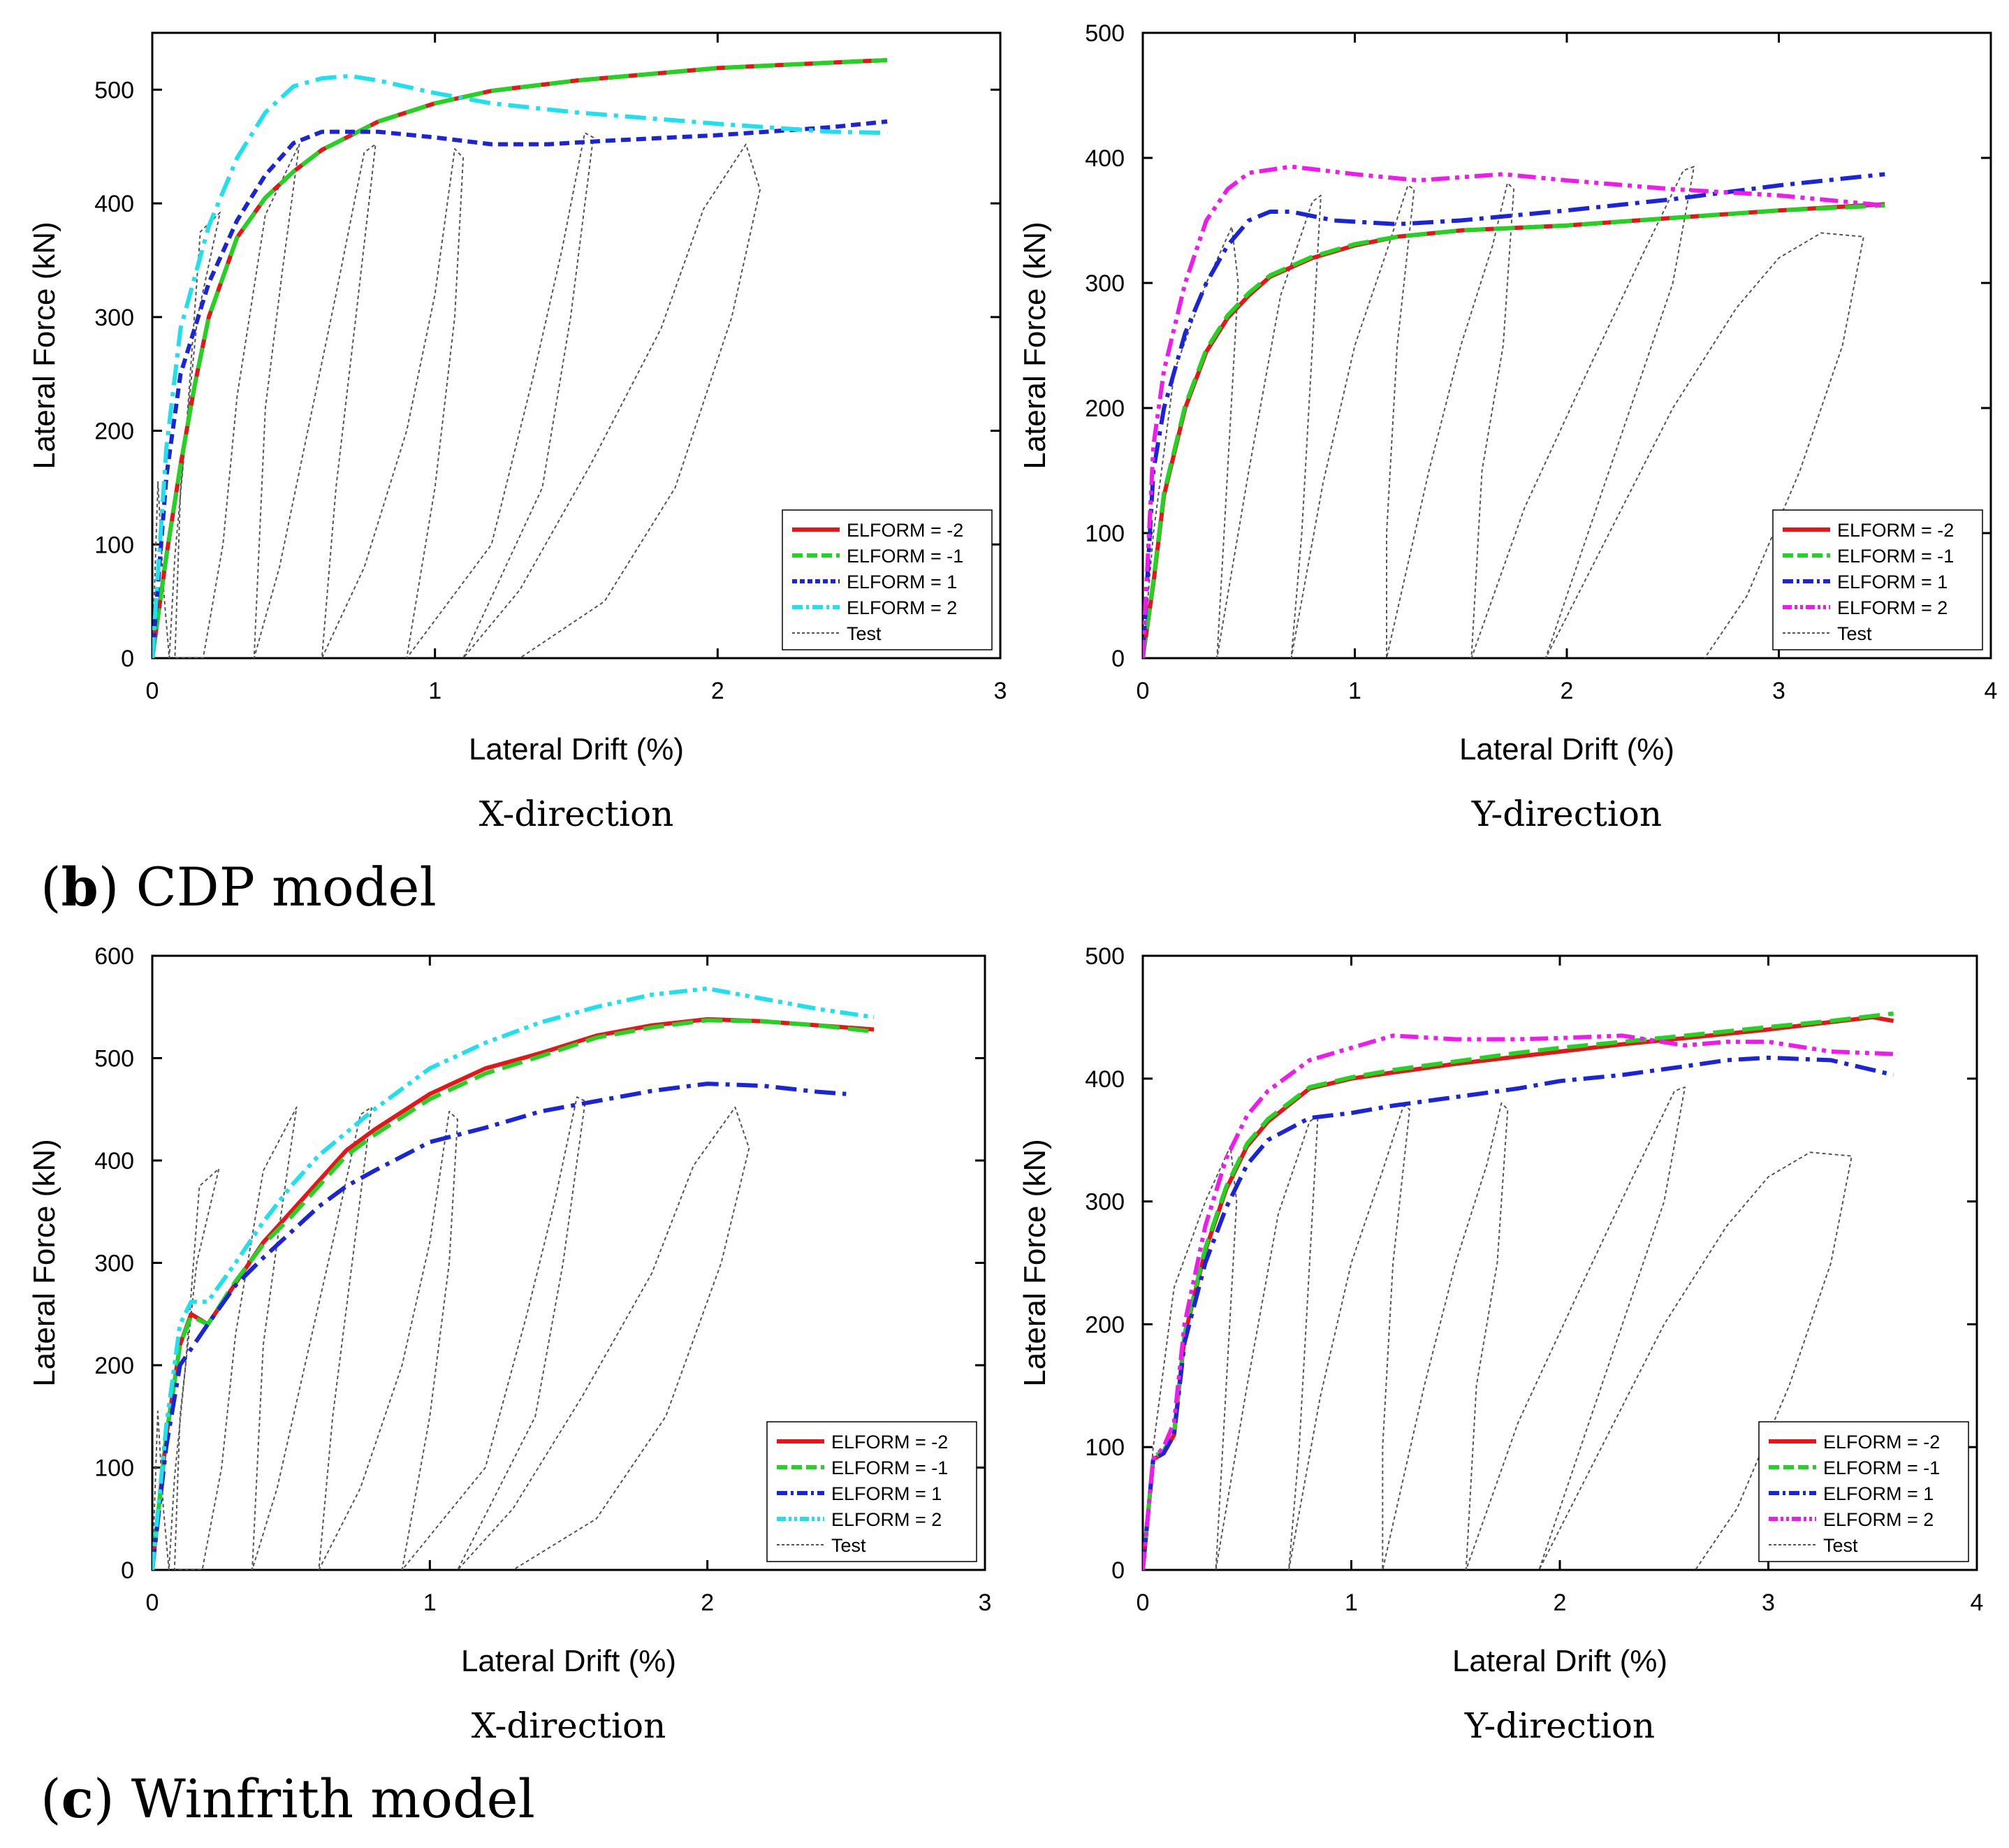  What do you see at coordinates (77, 1799) in the screenshot?
I see `caption-letter: c` at bounding box center [77, 1799].